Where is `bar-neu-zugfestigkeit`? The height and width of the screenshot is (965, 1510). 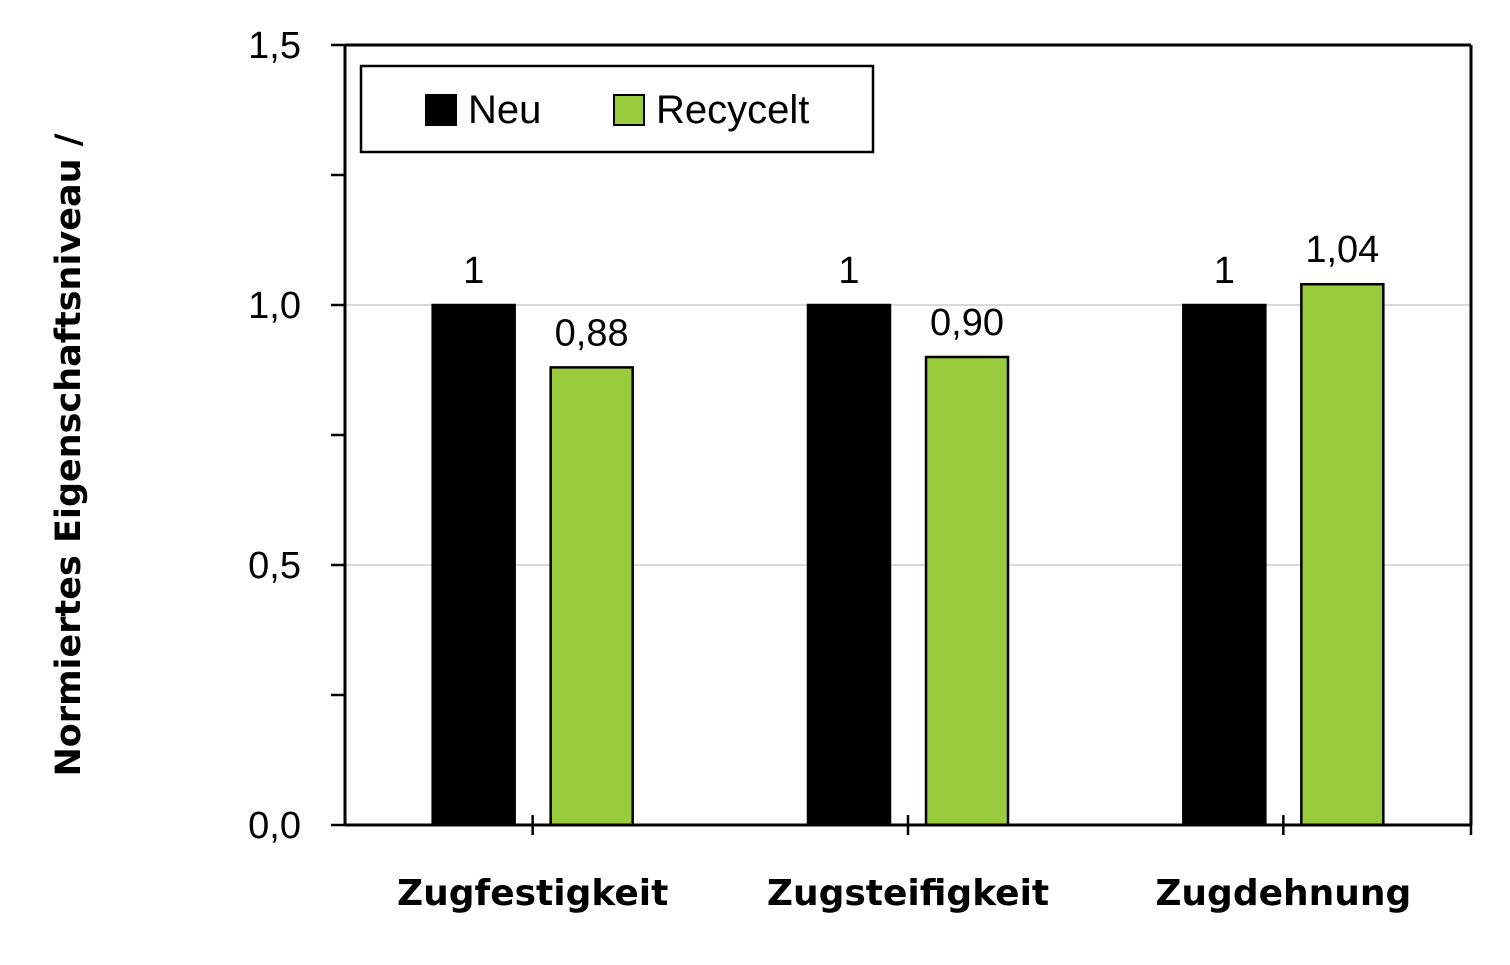
bar-neu-zugfestigkeit is located at coordinates (473, 565).